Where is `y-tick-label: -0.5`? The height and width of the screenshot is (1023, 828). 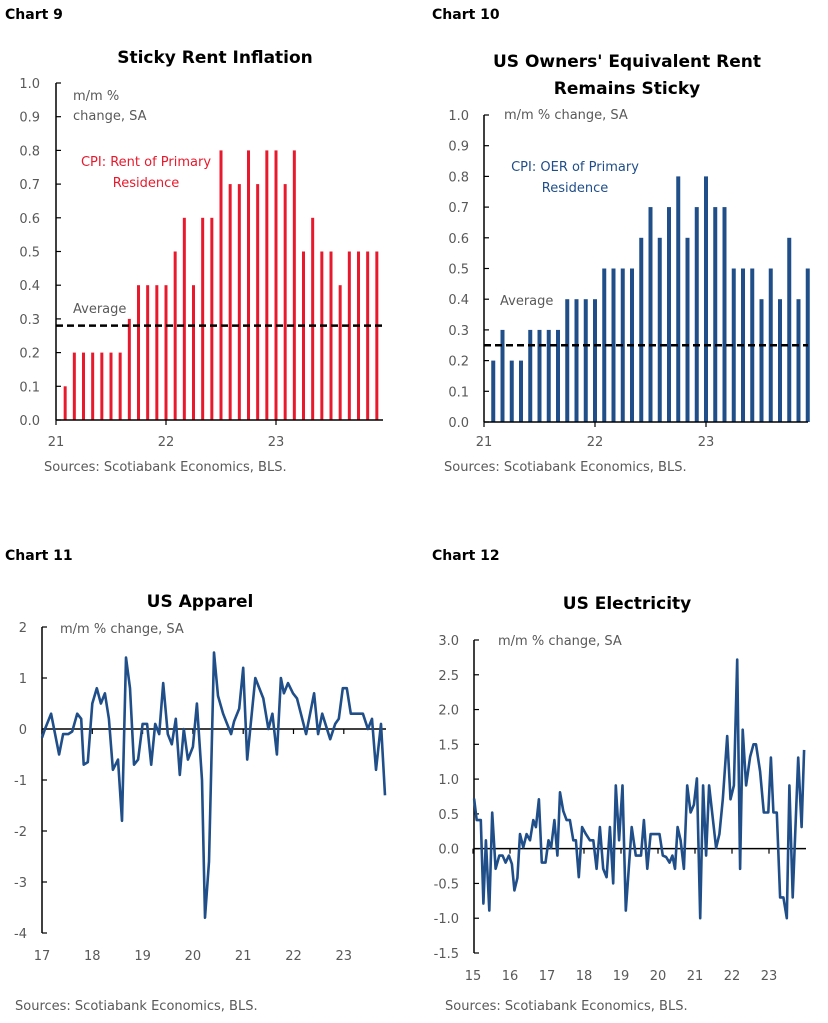 y-tick-label: -0.5 is located at coordinates (446, 884).